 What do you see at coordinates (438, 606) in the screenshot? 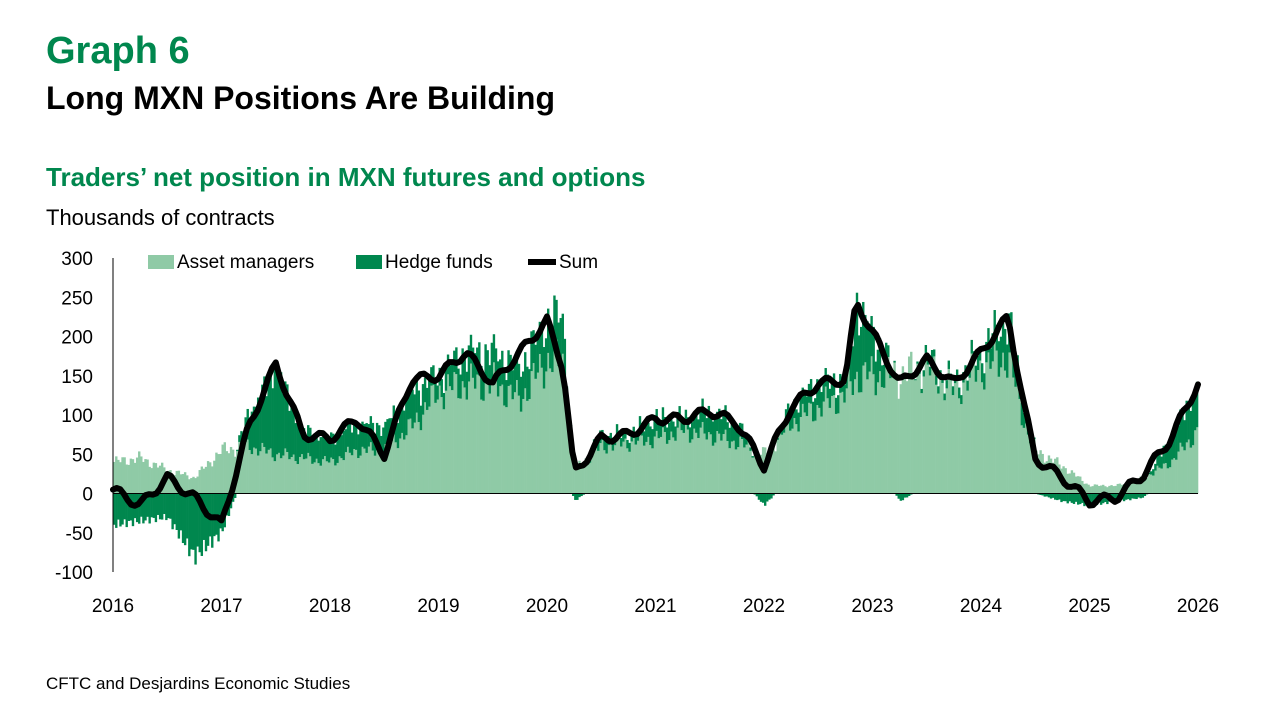
I see `x-tick-label: 2019` at bounding box center [438, 606].